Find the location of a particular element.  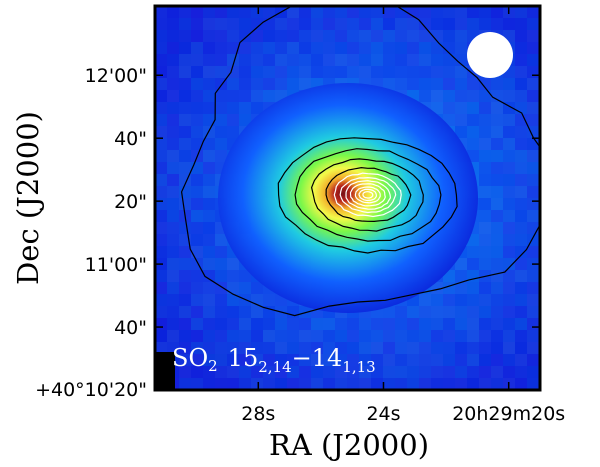

x-tick-label: 20h29m20s is located at coordinates (508, 414).